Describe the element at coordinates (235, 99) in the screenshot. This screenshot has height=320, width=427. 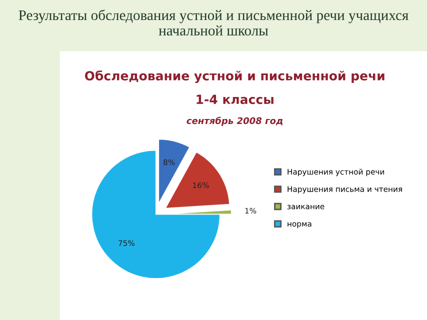
I see `chart-subtitle: 1-4 классы` at that location.